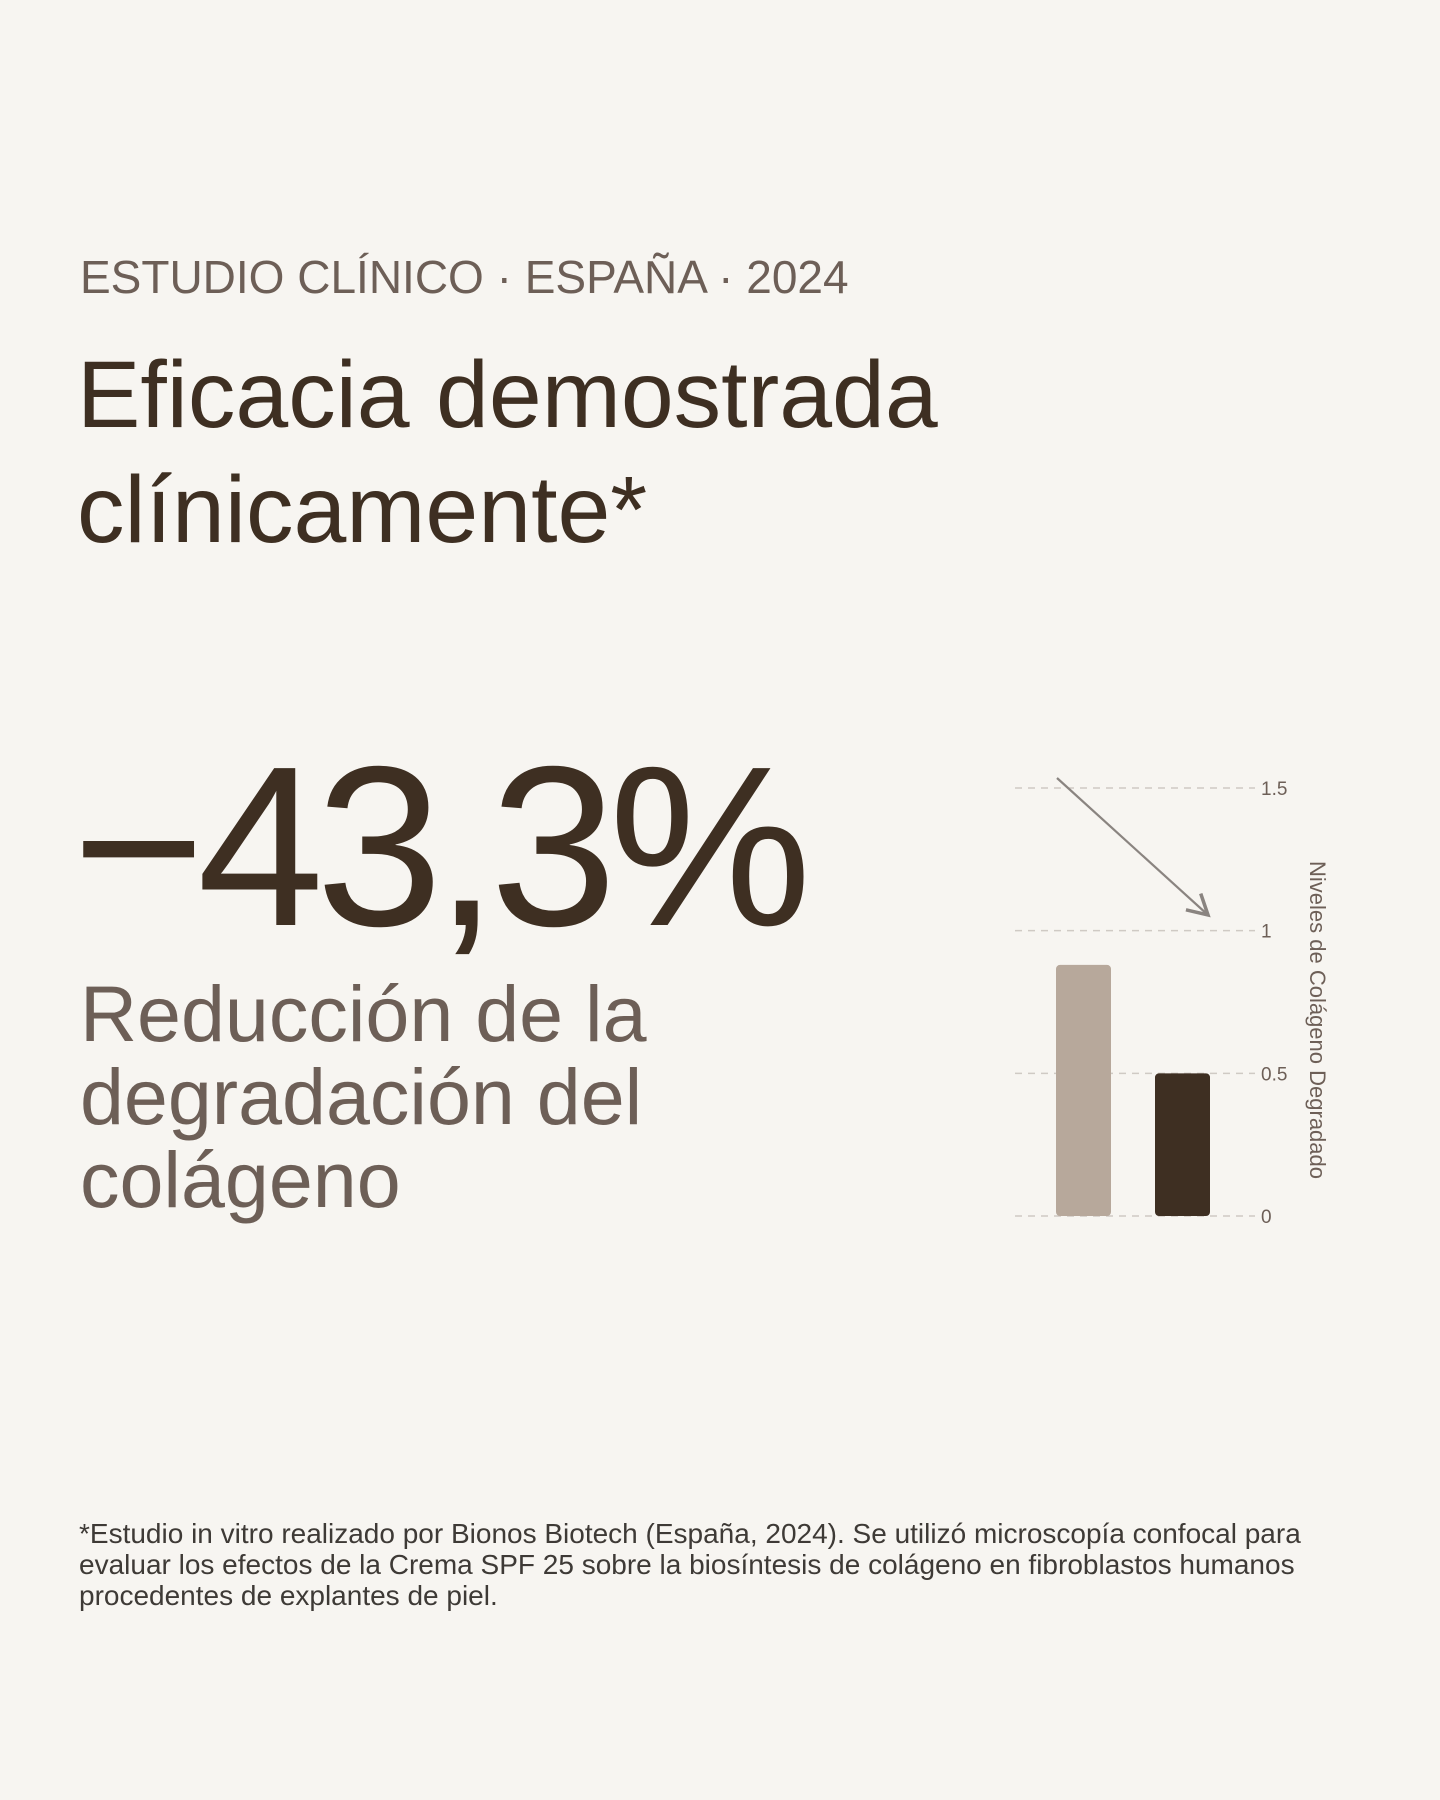 The image size is (1440, 1800). I want to click on study-eyebrow: ESTUDIO CLÍNICO · ESPAÑA · 2024, so click(464, 277).